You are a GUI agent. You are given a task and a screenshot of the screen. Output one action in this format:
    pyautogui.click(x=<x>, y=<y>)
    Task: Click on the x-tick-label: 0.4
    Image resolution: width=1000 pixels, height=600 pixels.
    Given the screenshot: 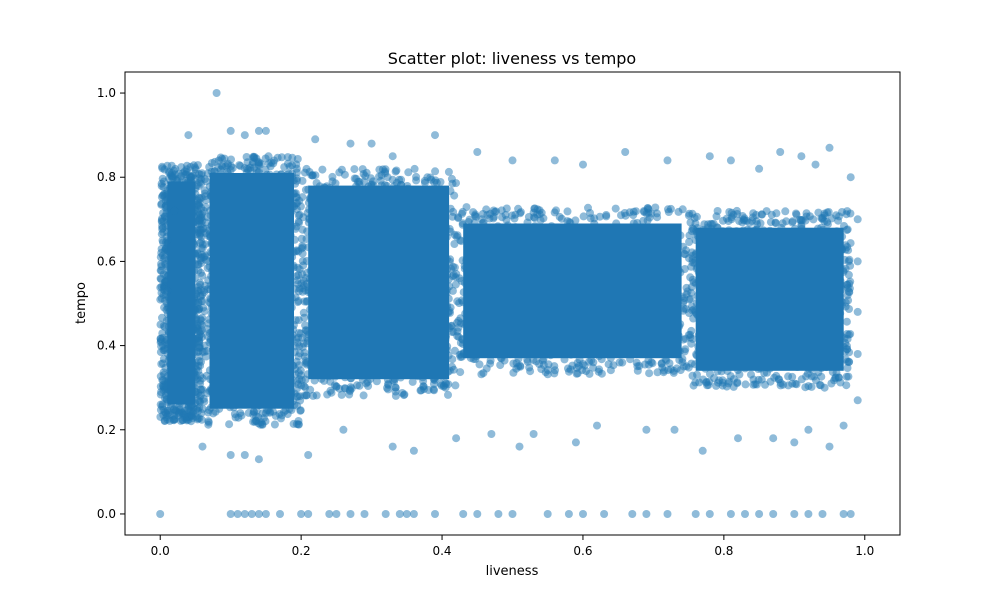 What is the action you would take?
    pyautogui.click(x=441, y=551)
    